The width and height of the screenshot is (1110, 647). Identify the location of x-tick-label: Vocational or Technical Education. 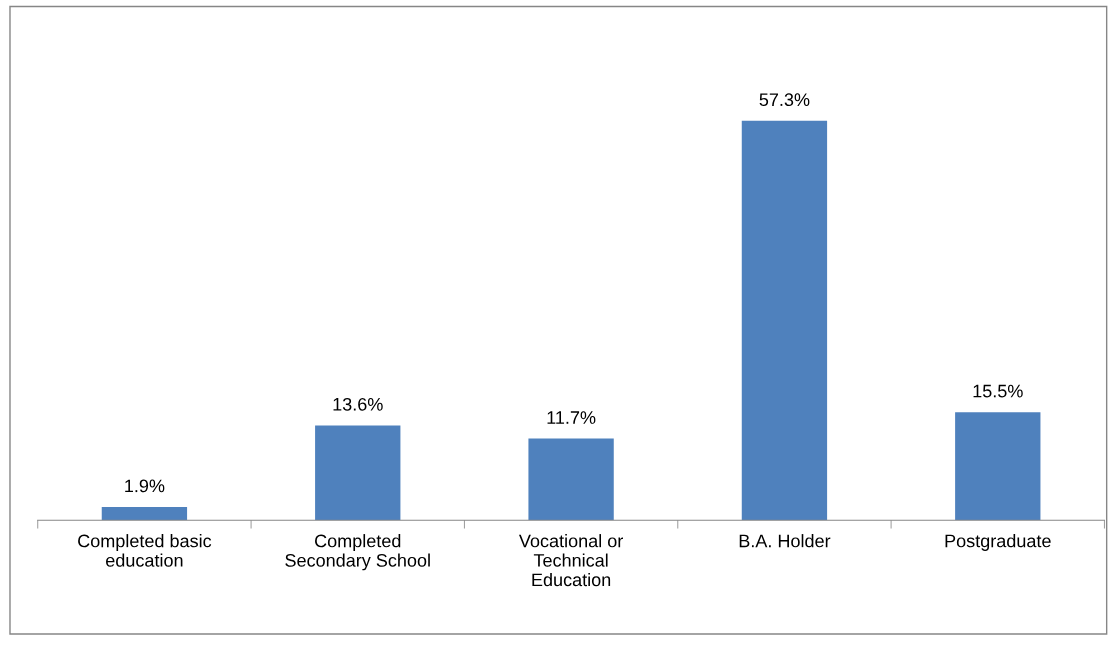
(570, 560).